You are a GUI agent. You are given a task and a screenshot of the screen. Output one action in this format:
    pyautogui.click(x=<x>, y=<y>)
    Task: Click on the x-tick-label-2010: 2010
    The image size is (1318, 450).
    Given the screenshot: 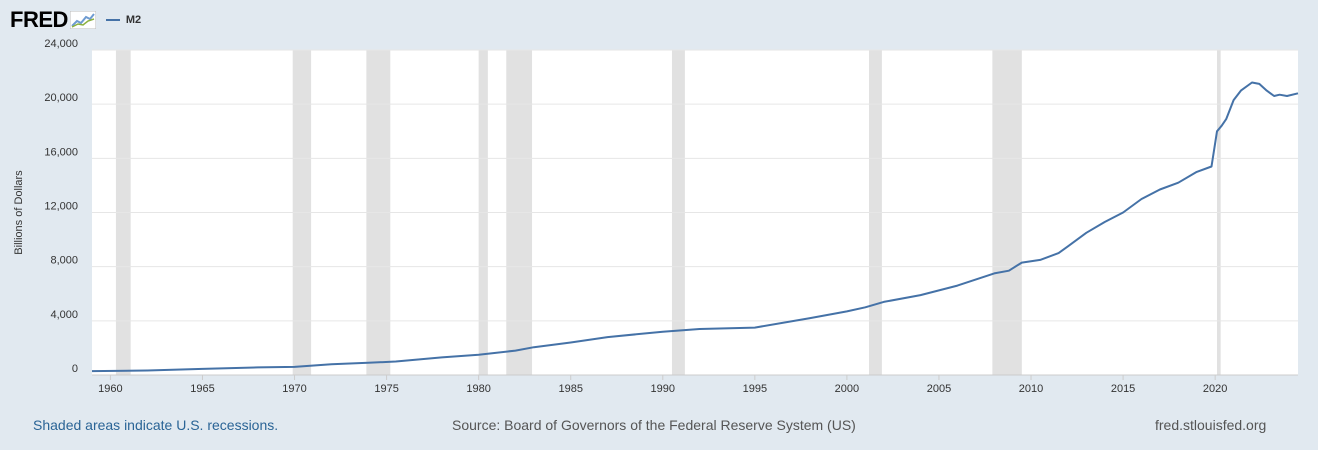 What is the action you would take?
    pyautogui.click(x=1031, y=389)
    